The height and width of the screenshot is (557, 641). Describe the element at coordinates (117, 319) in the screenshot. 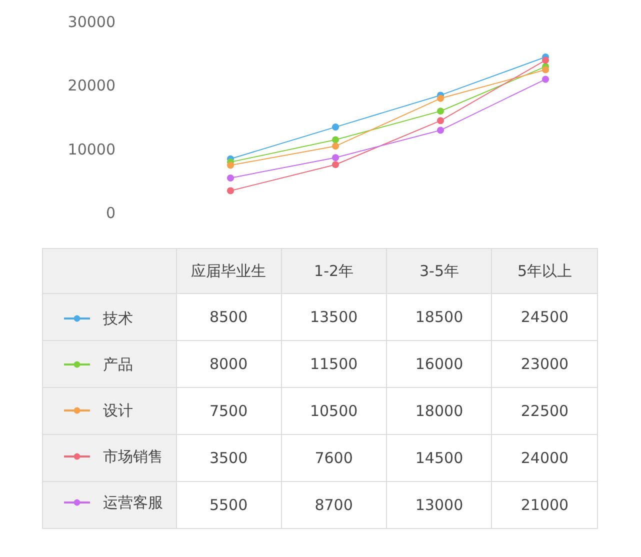

I see `legend-label: 技术` at that location.